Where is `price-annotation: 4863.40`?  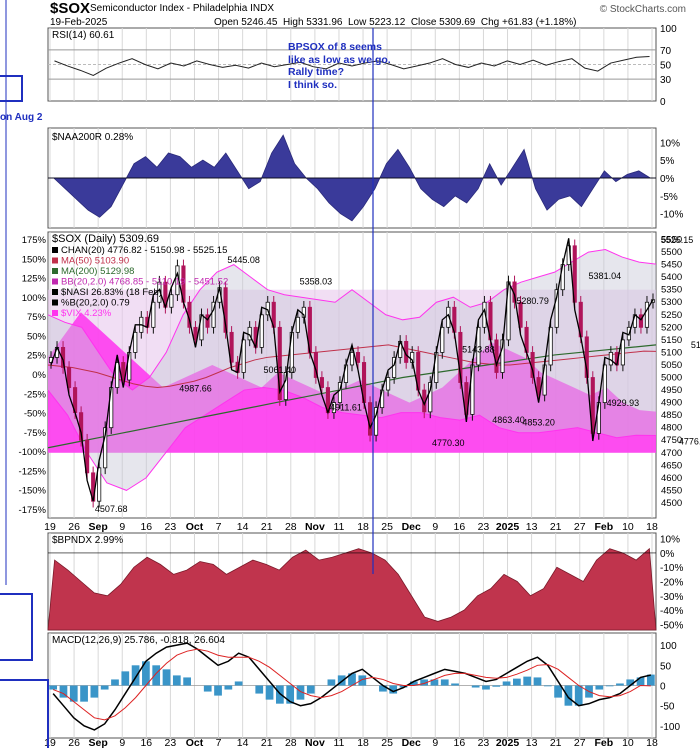
price-annotation: 4863.40 is located at coordinates (508, 420).